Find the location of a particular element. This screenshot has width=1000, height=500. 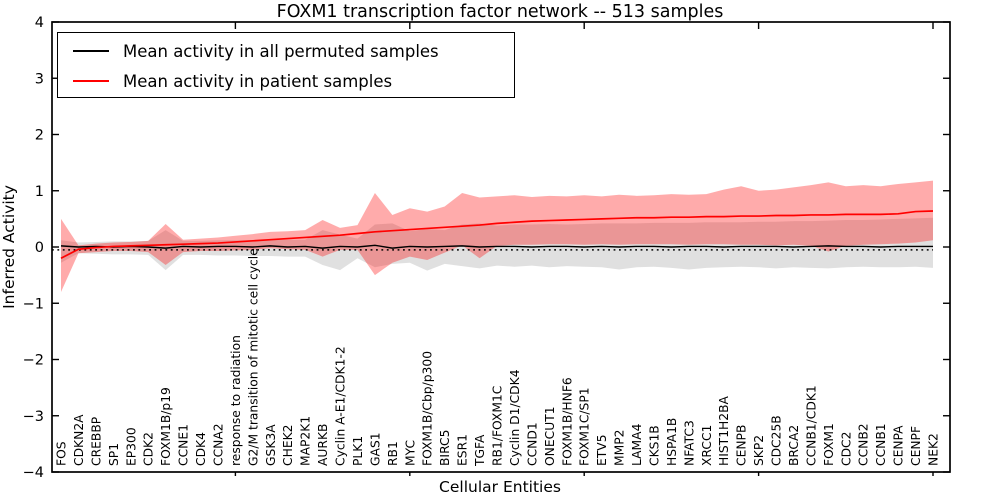

y-tick-label: 1 is located at coordinates (39, 192).